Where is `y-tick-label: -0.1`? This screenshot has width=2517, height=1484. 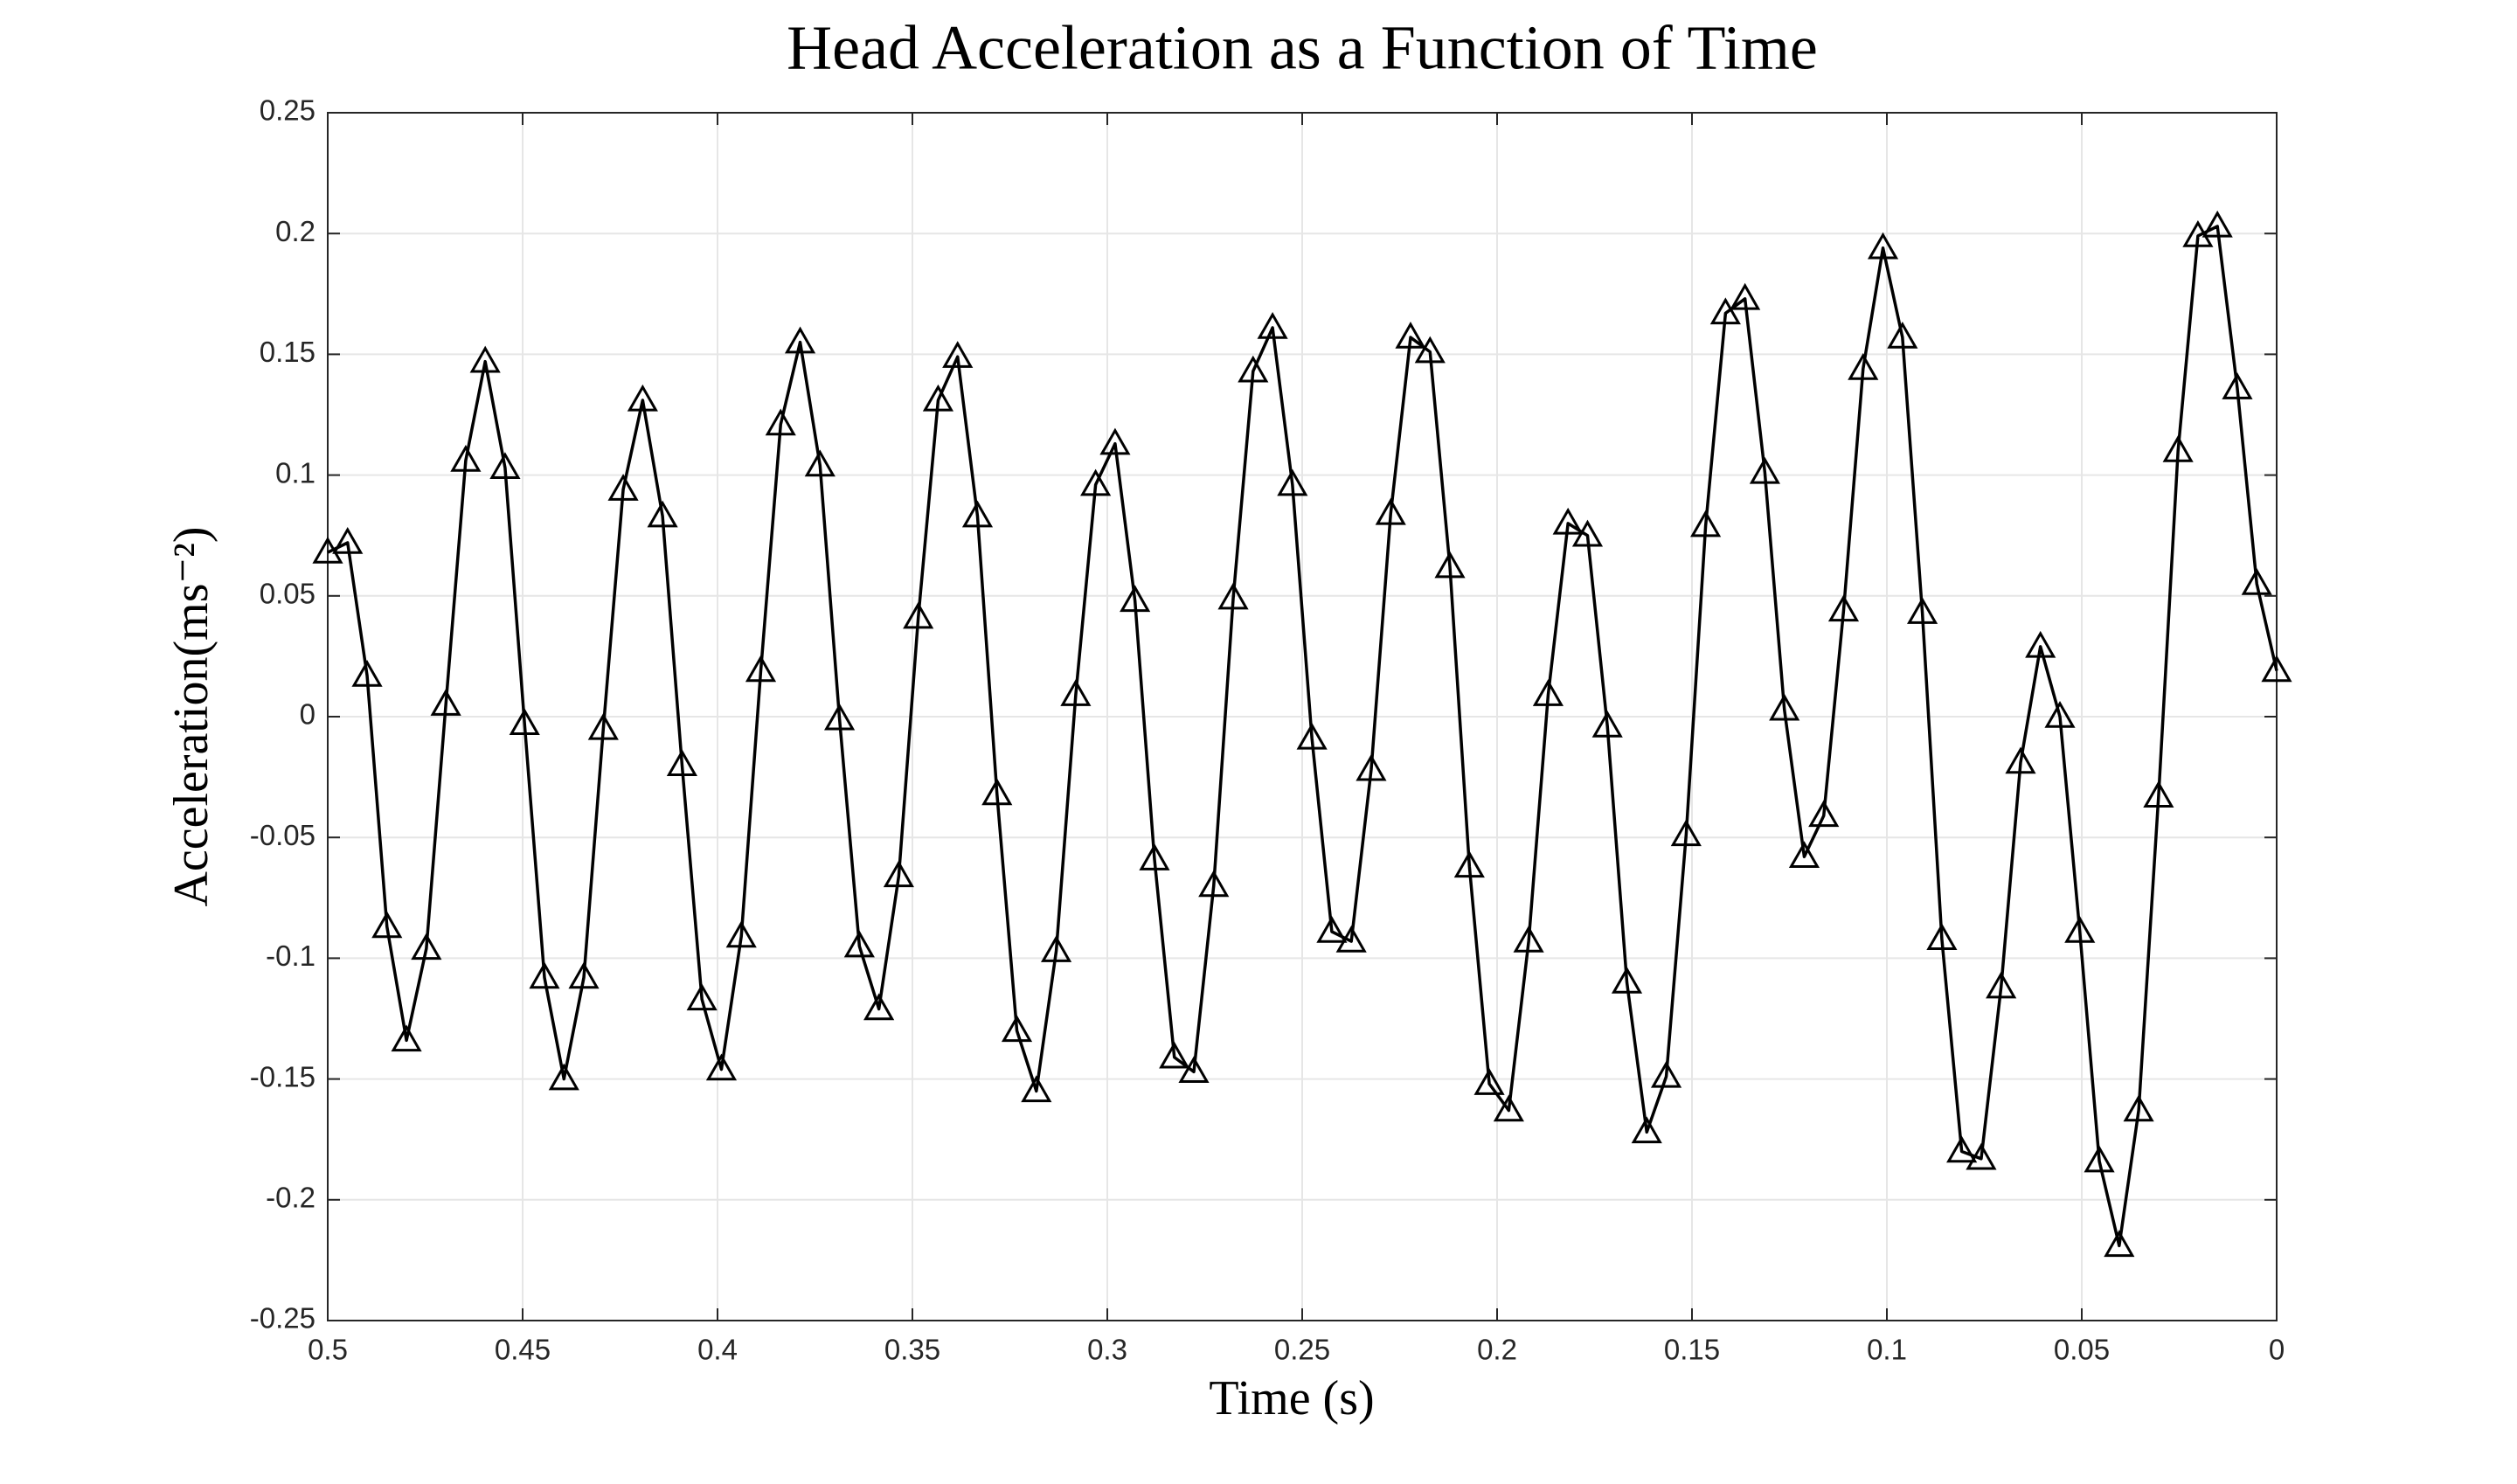 y-tick-label: -0.1 is located at coordinates (290, 956).